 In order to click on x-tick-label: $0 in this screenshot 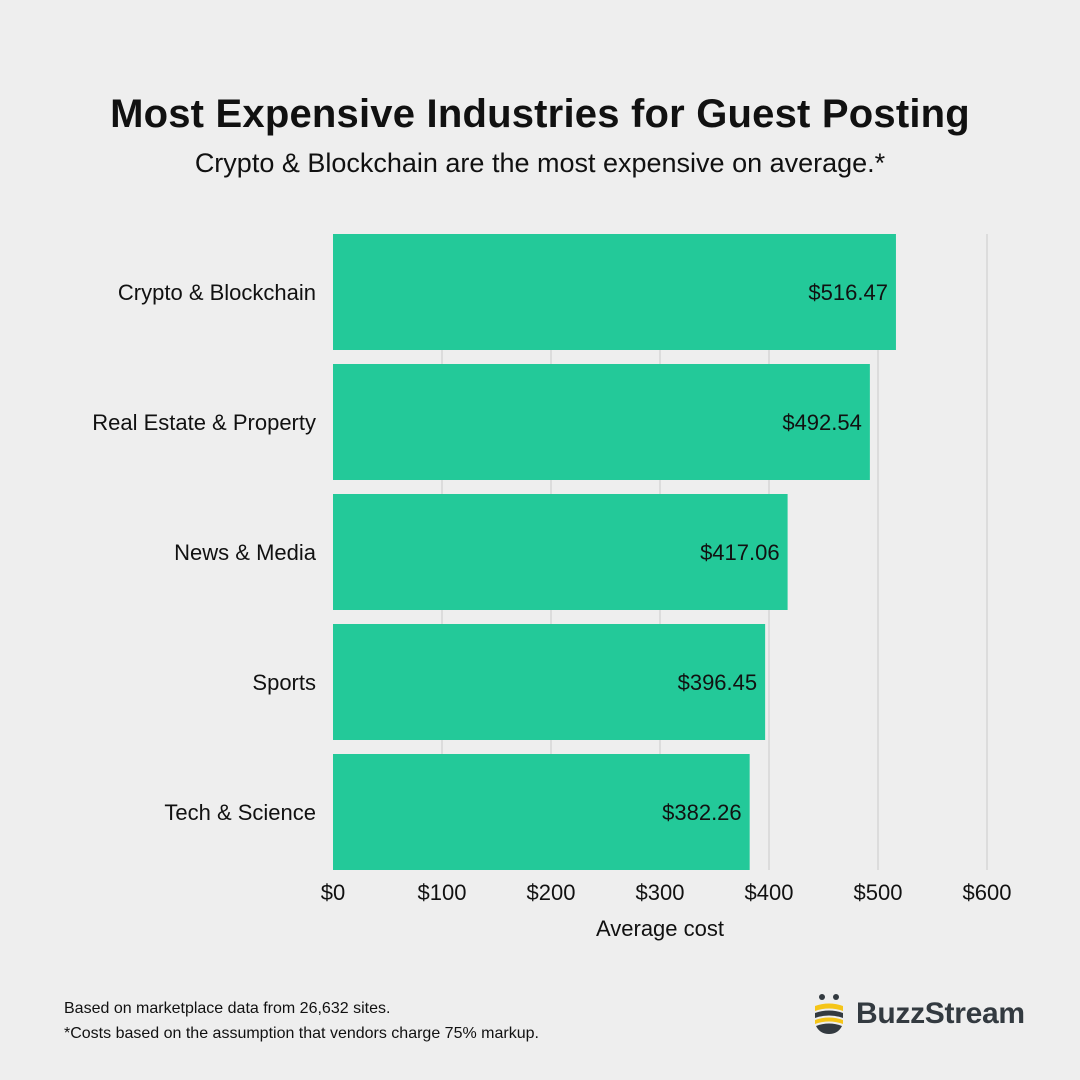, I will do `click(333, 892)`.